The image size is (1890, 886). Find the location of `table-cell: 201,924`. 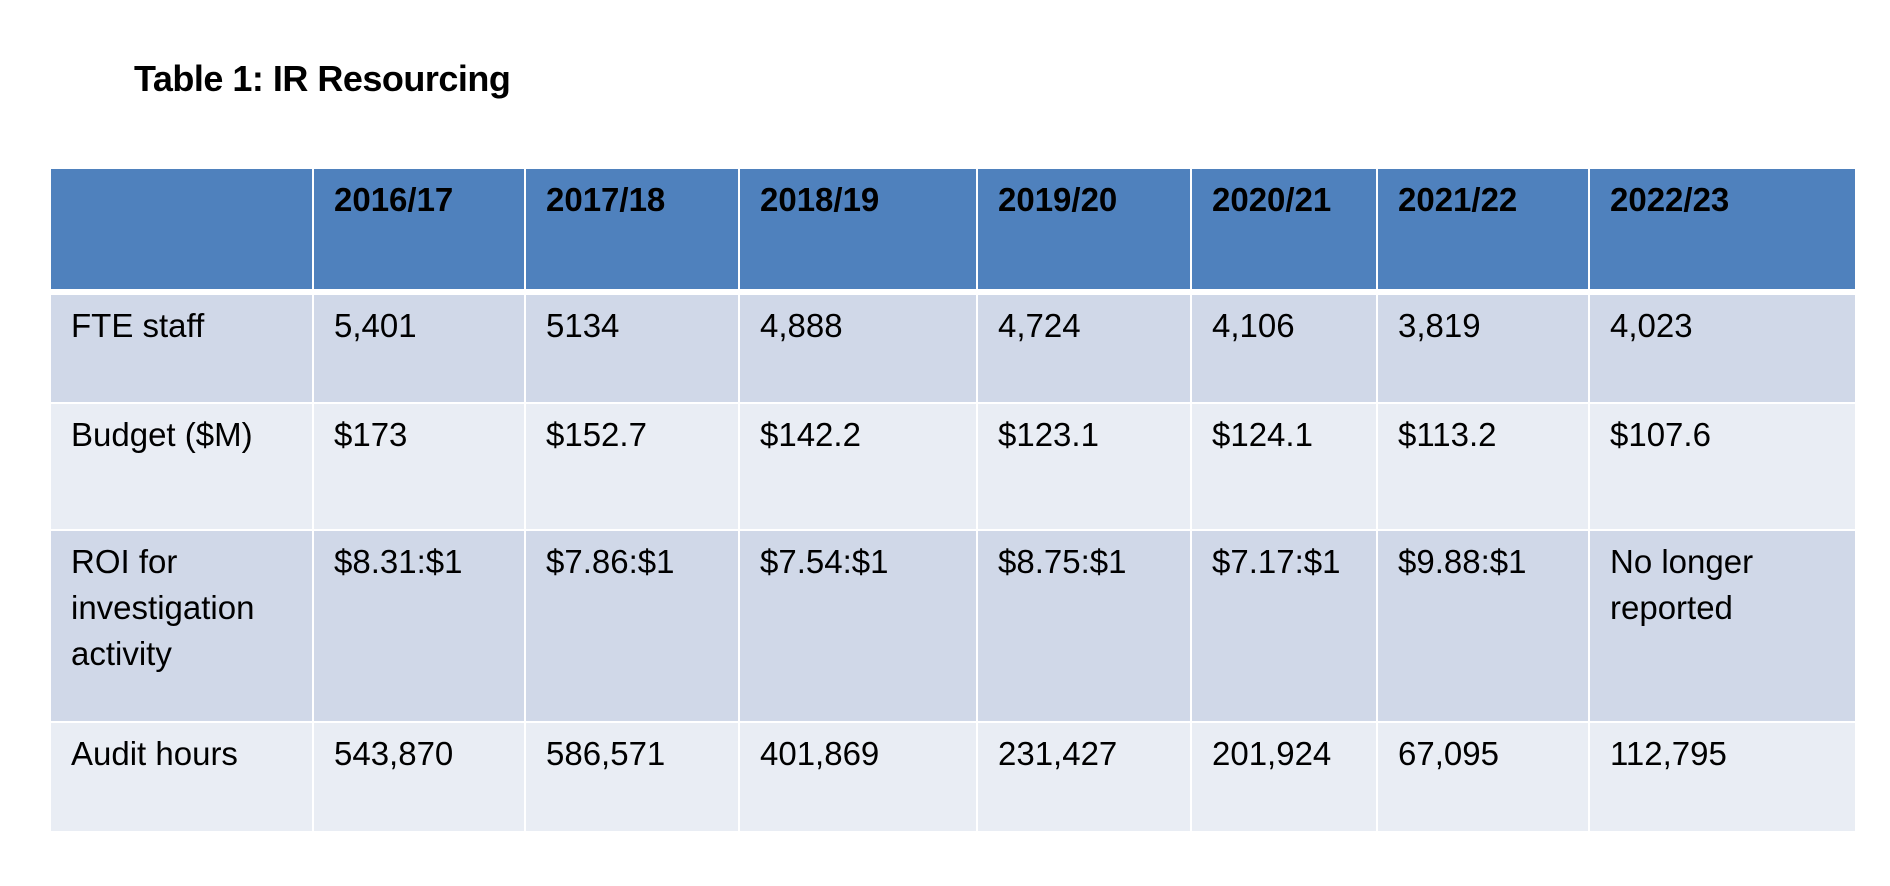

table-cell: 201,924 is located at coordinates (1284, 777).